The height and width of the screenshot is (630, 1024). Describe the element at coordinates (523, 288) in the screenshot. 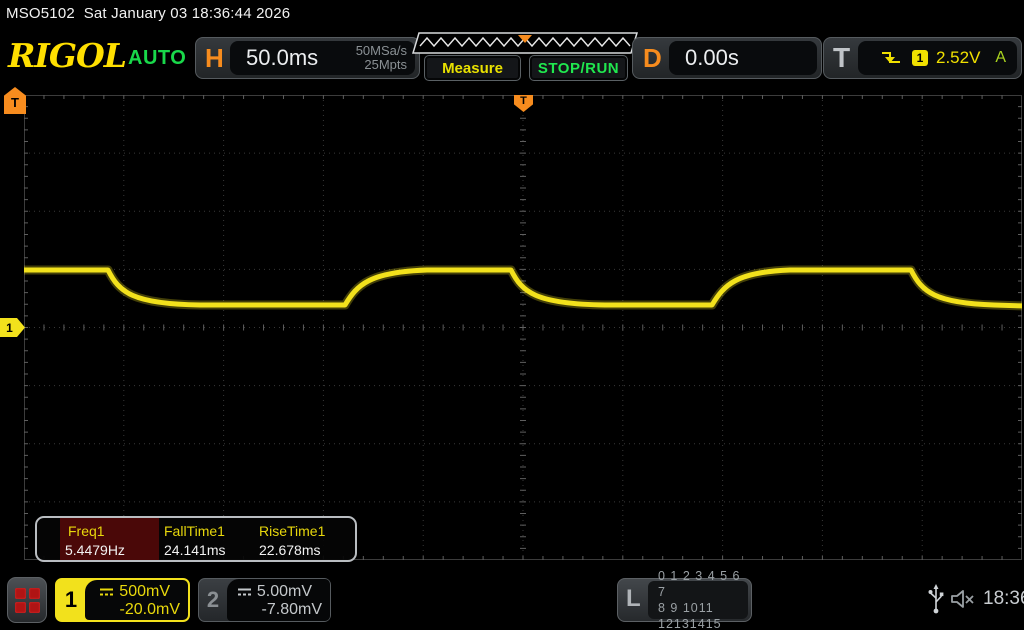

I see `ch1-waveform` at that location.